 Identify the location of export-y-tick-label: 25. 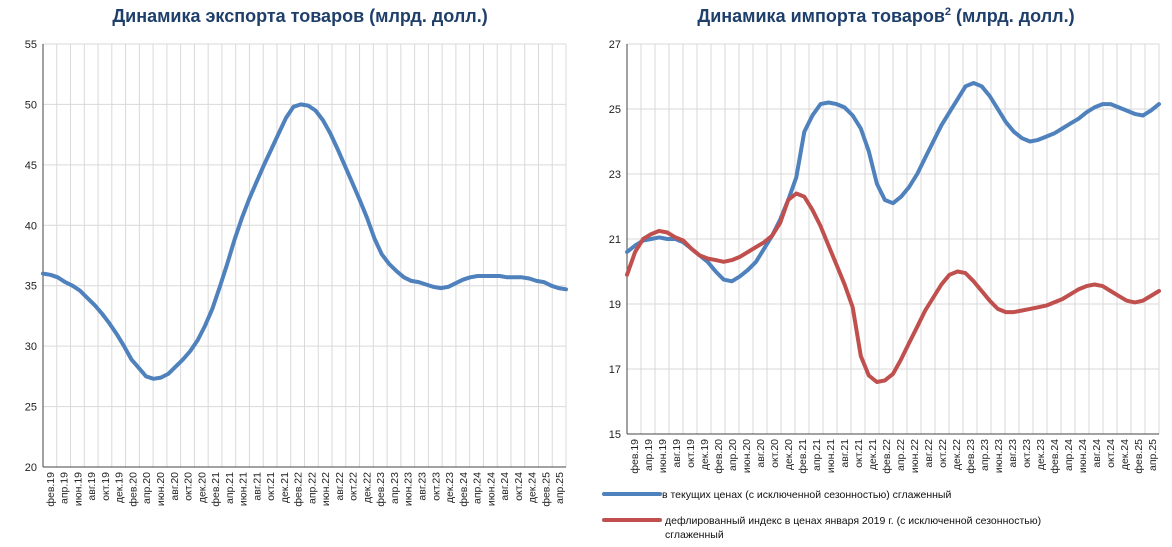
(31, 408).